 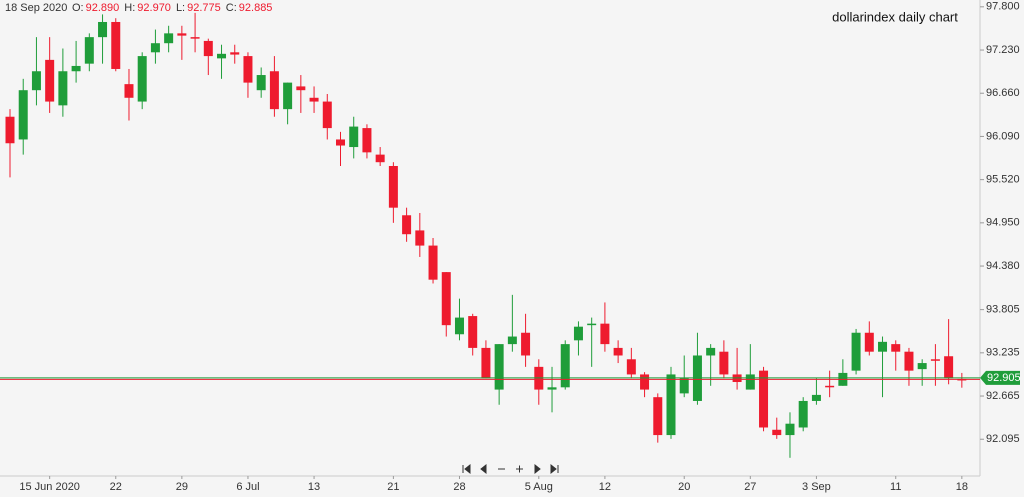 I want to click on last-price-badge, so click(x=1000, y=377).